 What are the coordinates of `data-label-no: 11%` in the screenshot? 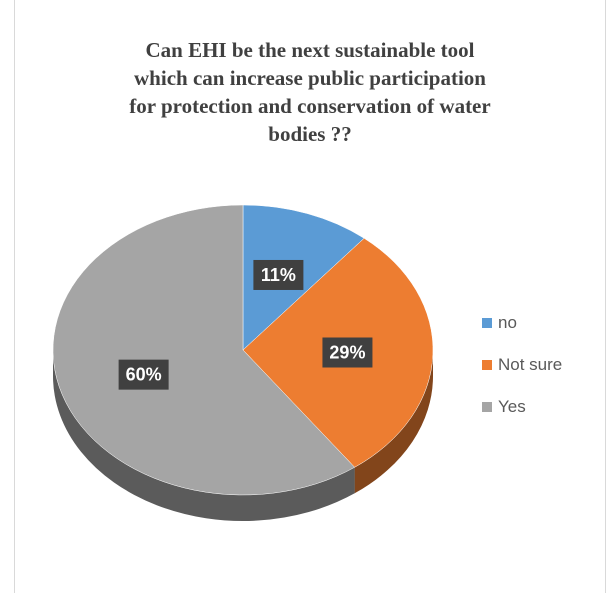 It's located at (278, 275).